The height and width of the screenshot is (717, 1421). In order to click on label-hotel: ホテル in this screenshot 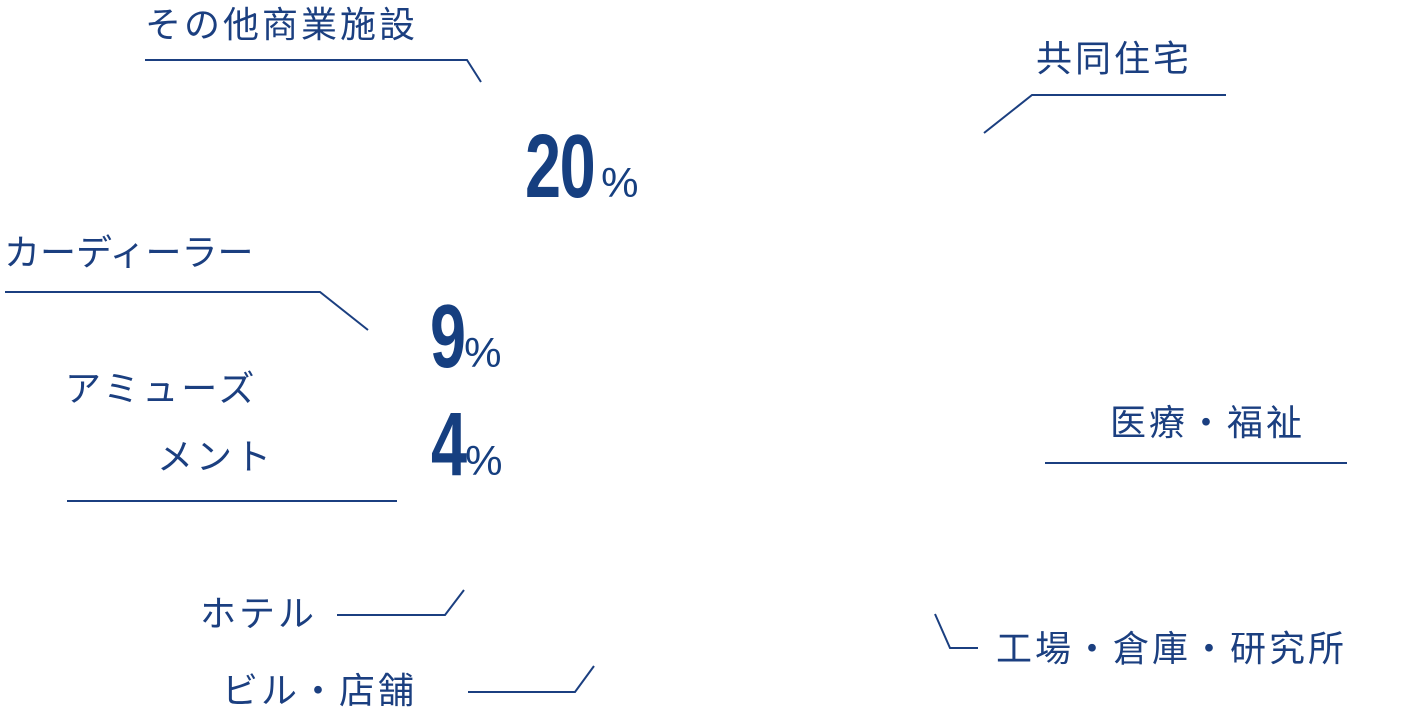, I will do `click(259, 614)`.